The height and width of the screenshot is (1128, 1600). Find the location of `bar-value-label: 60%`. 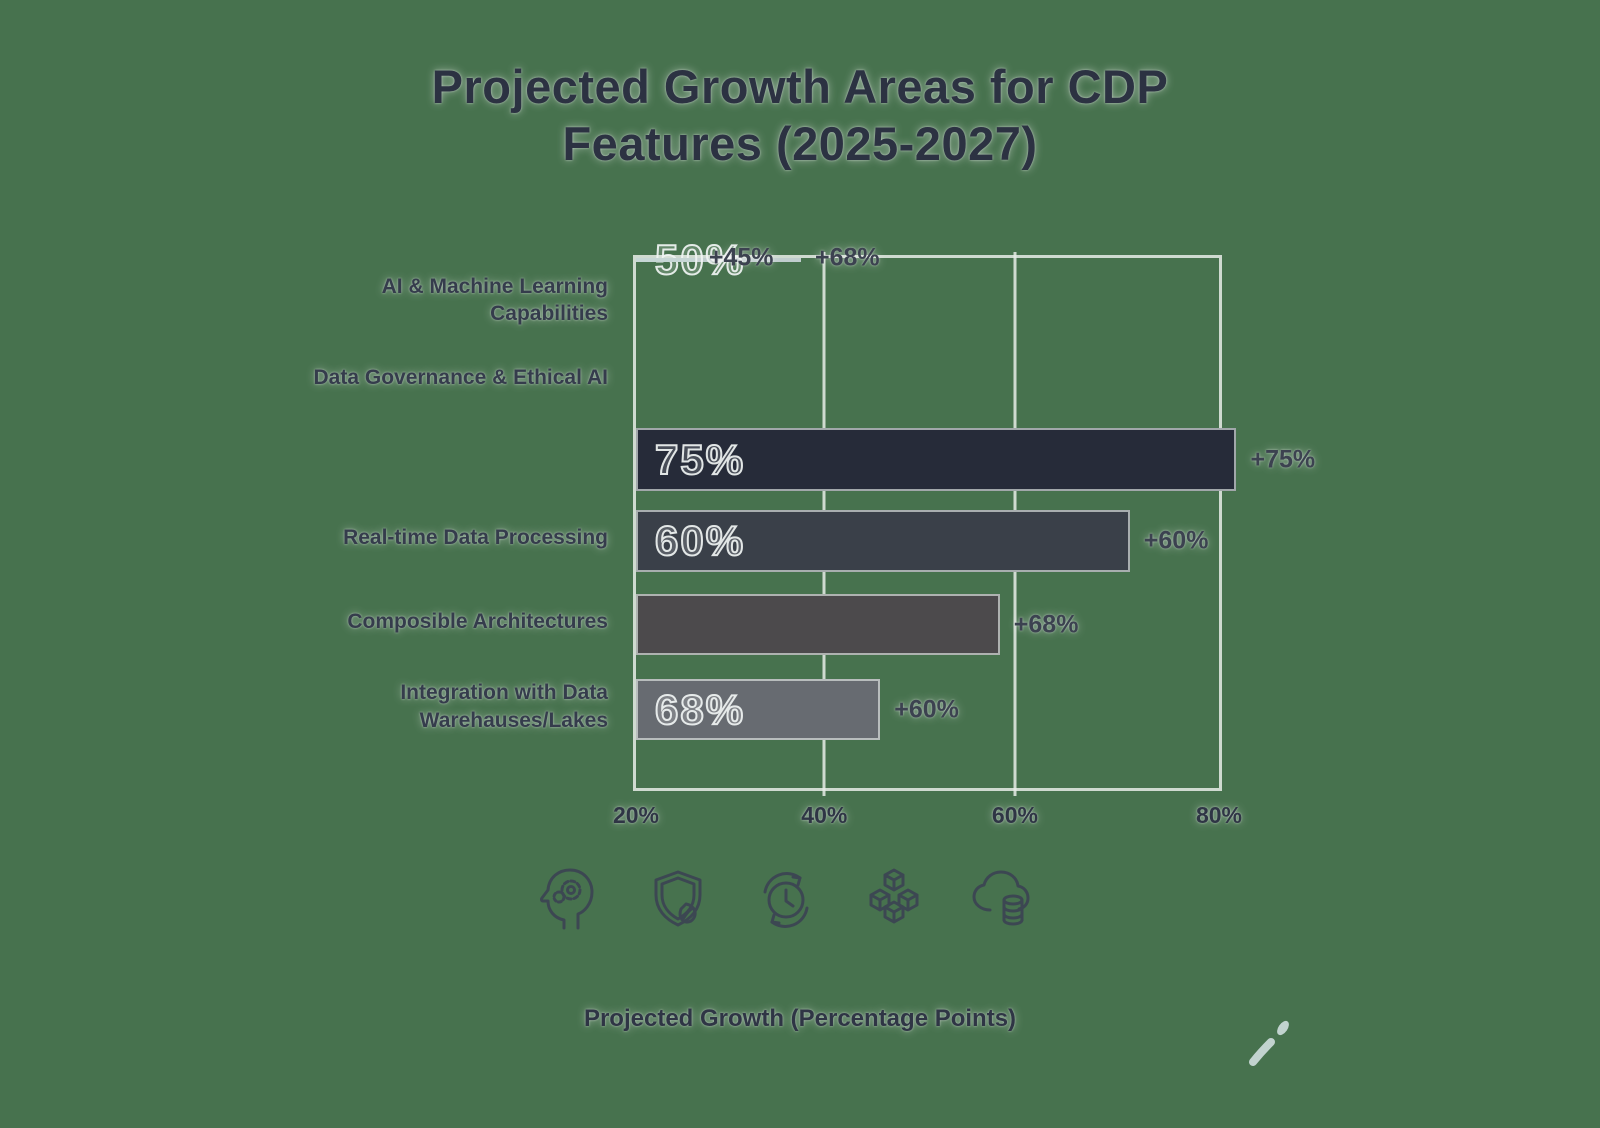

bar-value-label: 60% is located at coordinates (700, 540).